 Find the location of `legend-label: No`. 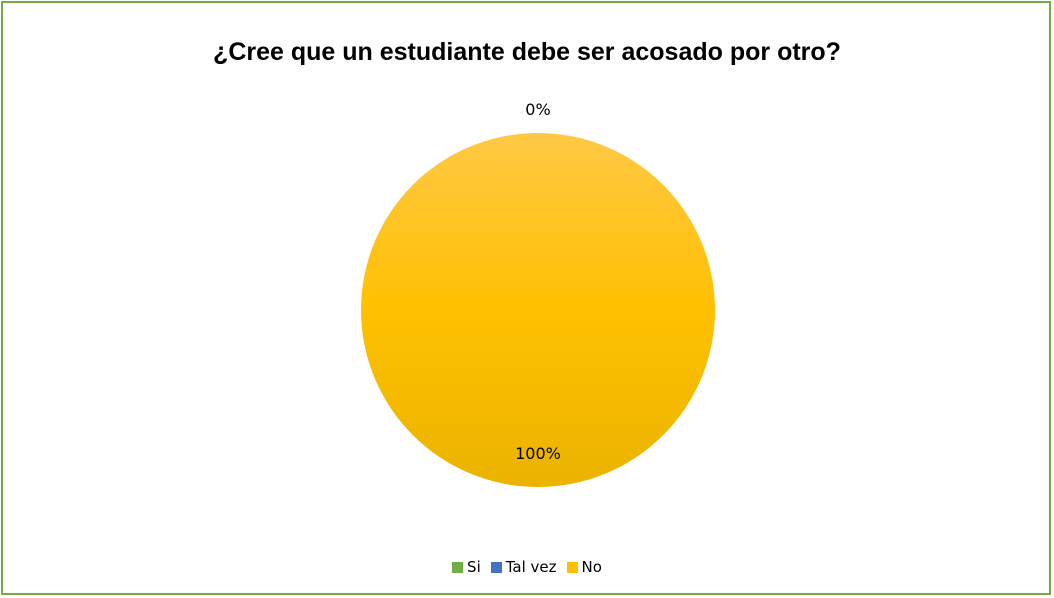

legend-label: No is located at coordinates (591, 567).